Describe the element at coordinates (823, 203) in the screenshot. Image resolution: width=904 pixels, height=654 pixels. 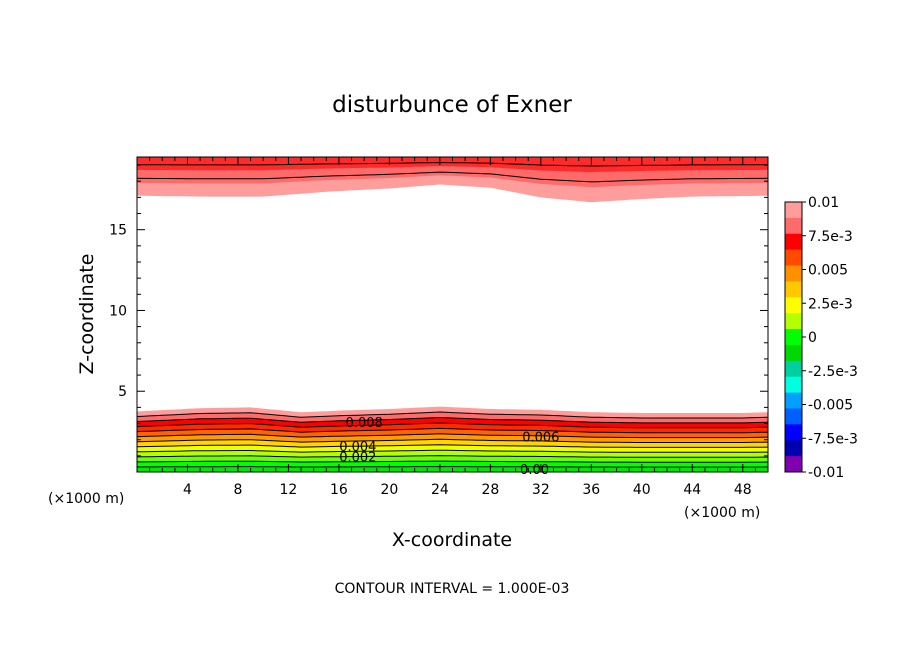
I see `colorbar-label: 0.01` at that location.